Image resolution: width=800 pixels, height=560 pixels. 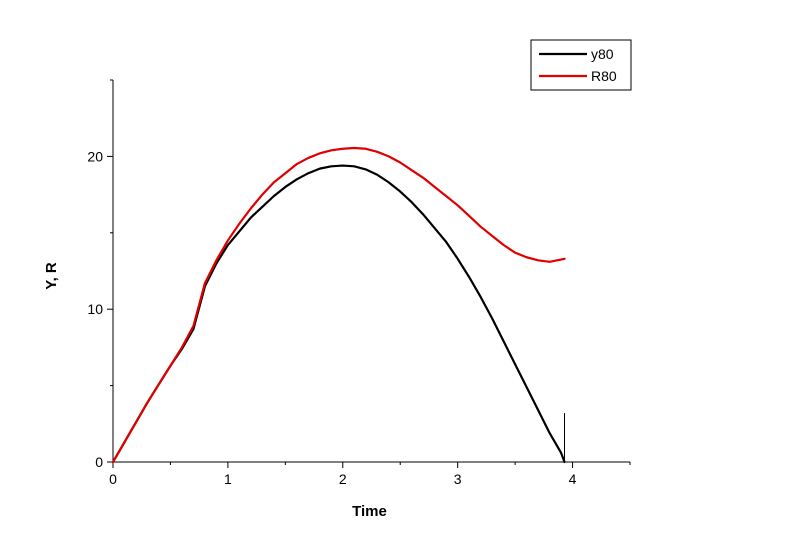 I want to click on x-ticks: 0 1 2 3 4, so click(x=370, y=474).